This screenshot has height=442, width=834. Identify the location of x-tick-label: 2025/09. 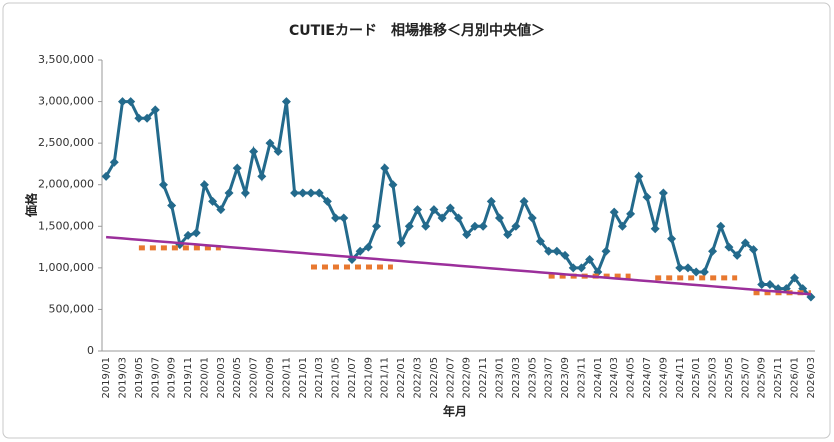
(762, 378).